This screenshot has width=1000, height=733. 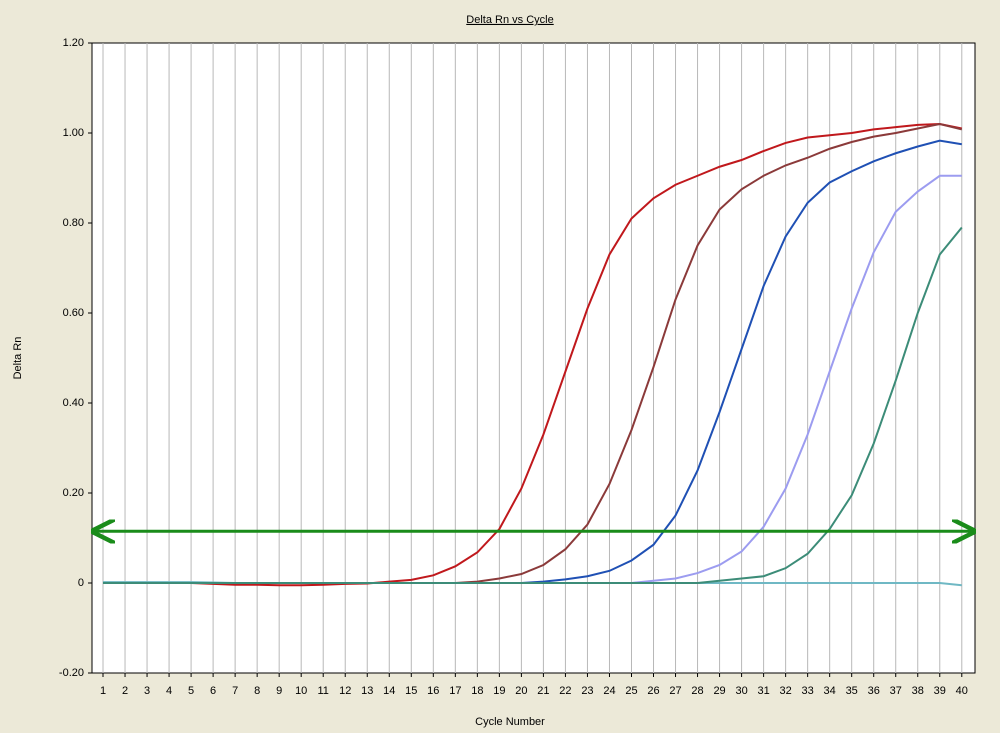 I want to click on x-tick-label: 6, so click(x=213, y=691).